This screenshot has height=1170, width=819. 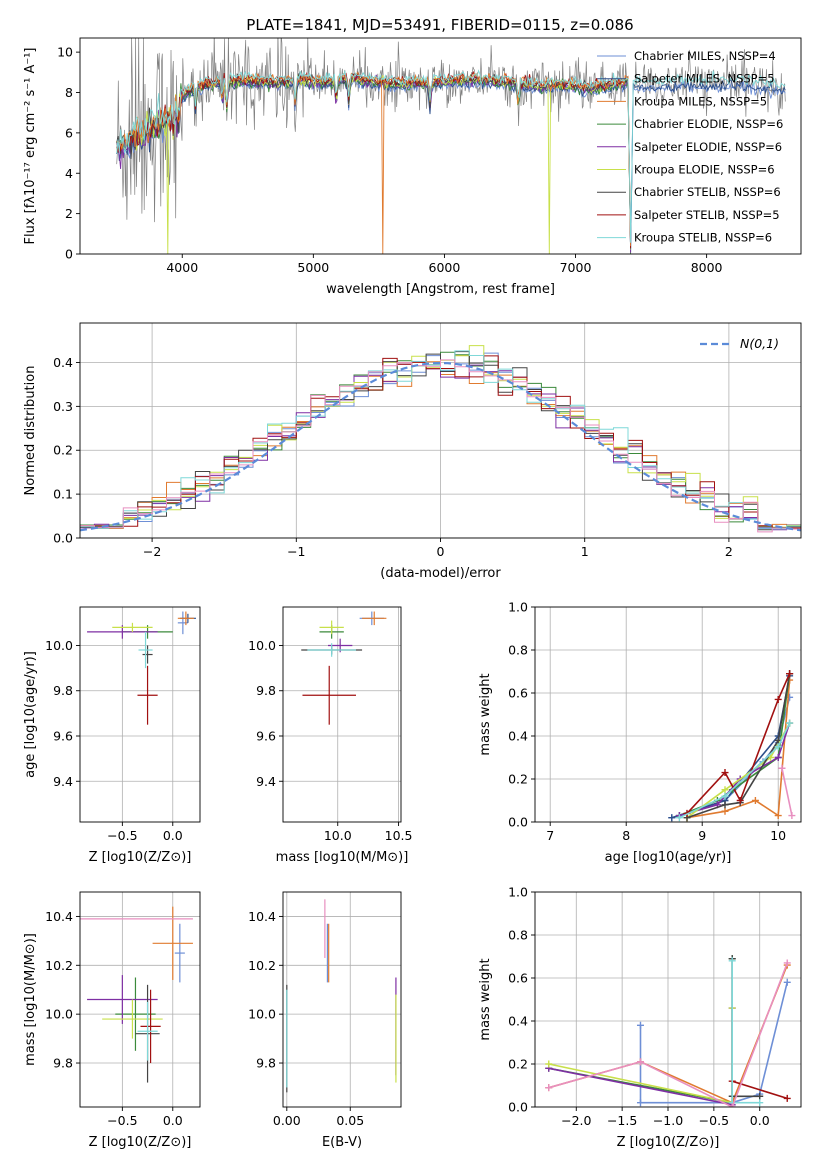 What do you see at coordinates (69, 92) in the screenshot?
I see `y-tick-label: 8` at bounding box center [69, 92].